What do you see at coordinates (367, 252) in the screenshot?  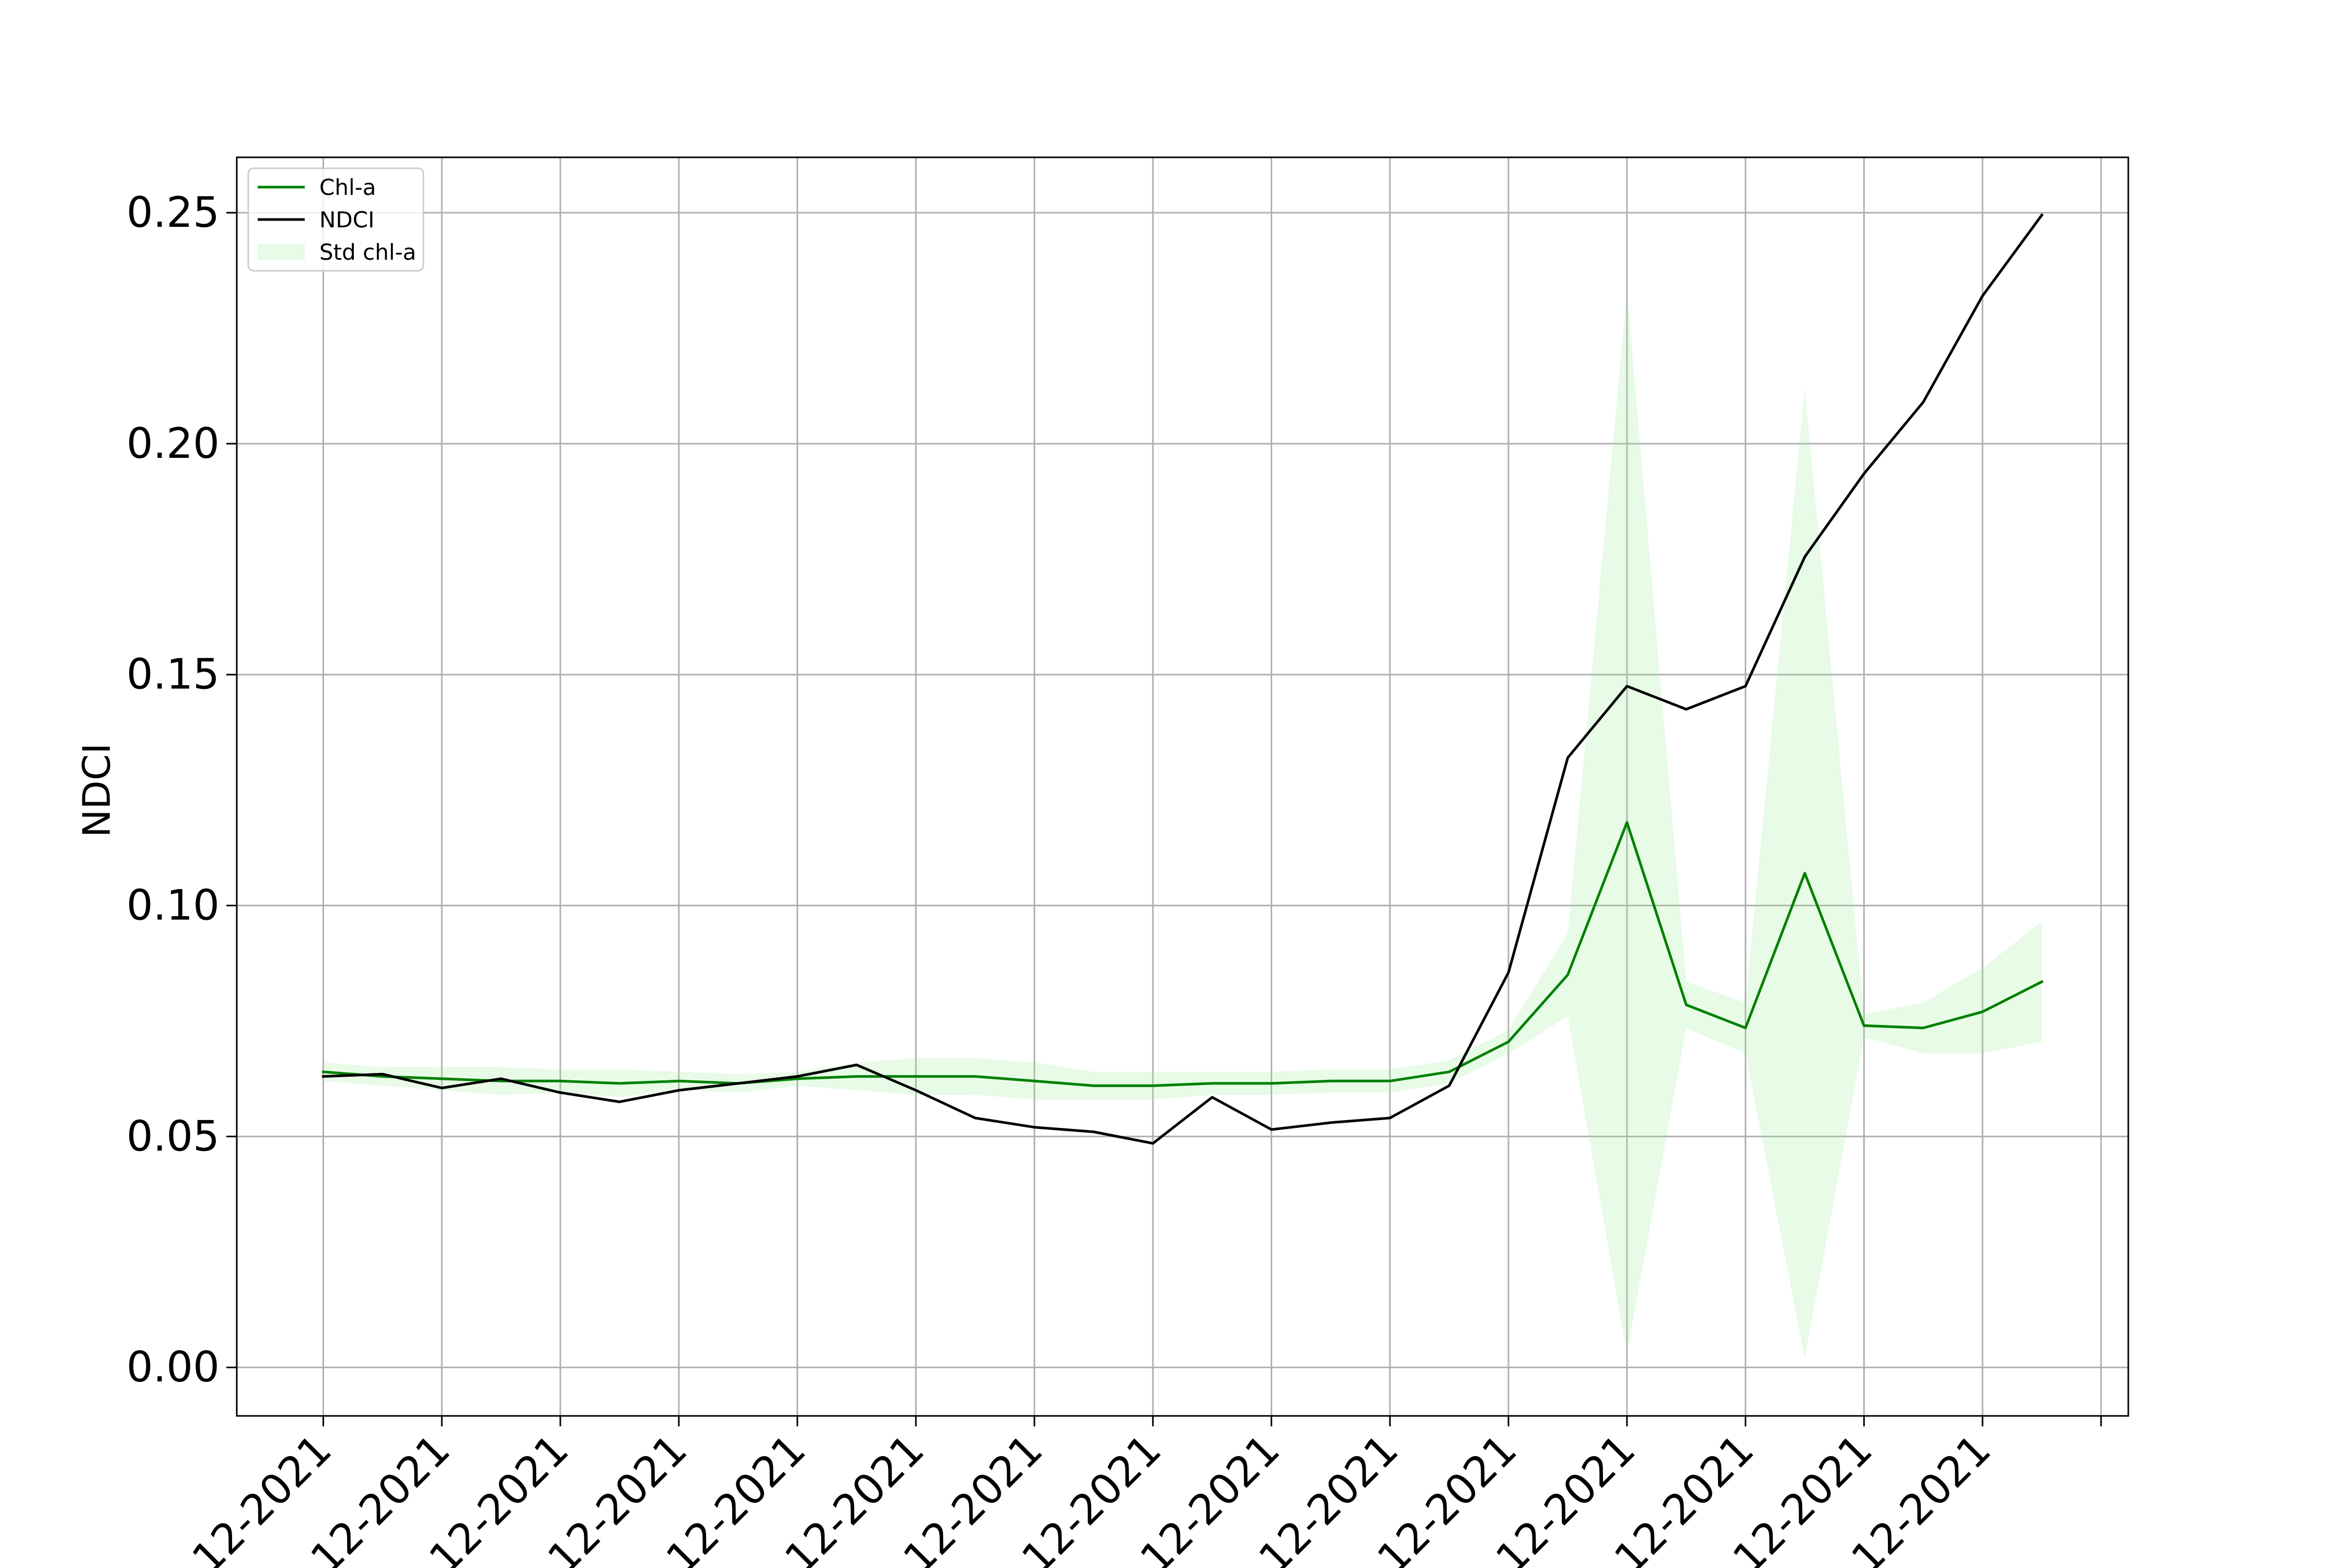 I see `legend-label-std-chl-a: Std chl-a` at bounding box center [367, 252].